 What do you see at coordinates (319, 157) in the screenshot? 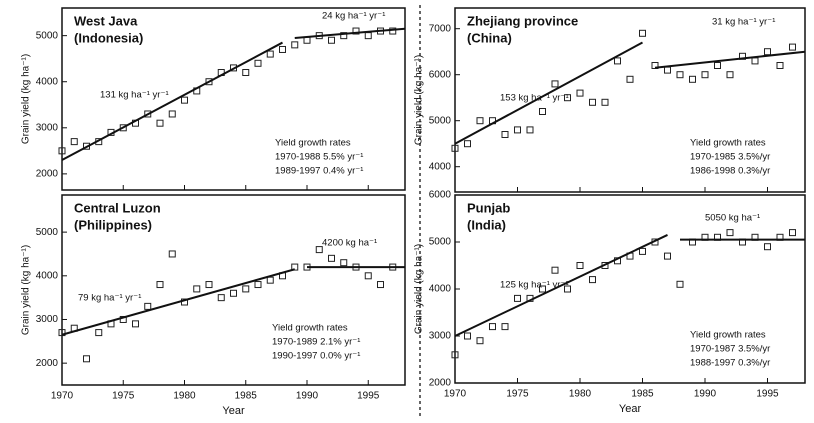
I see `annotation: 1970-1988 5.5% yr⁻¹` at bounding box center [319, 157].